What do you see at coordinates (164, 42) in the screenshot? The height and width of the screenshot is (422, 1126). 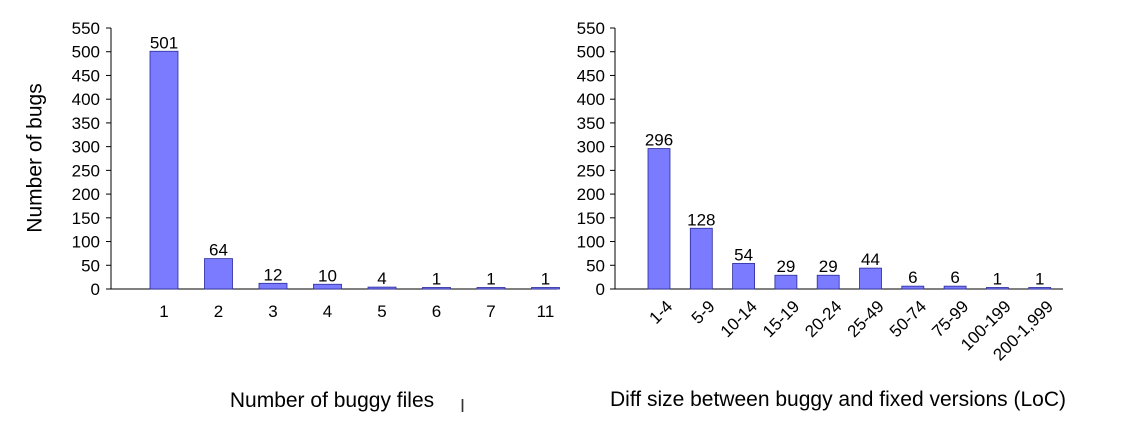 I see `data-label: 501` at bounding box center [164, 42].